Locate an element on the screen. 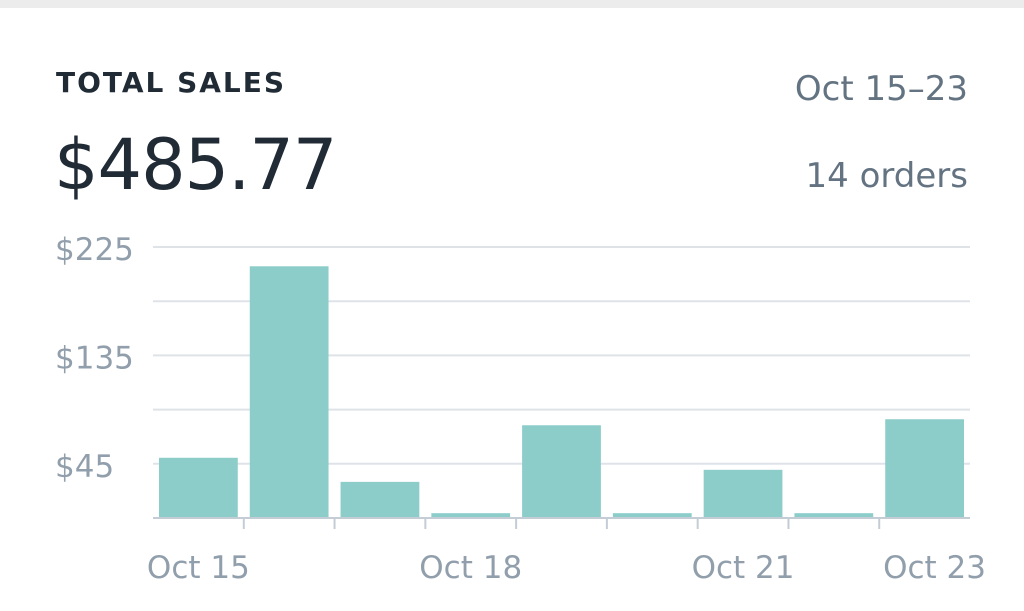 This screenshot has height=611, width=1024. x-tick-label: Oct 18 is located at coordinates (470, 568).